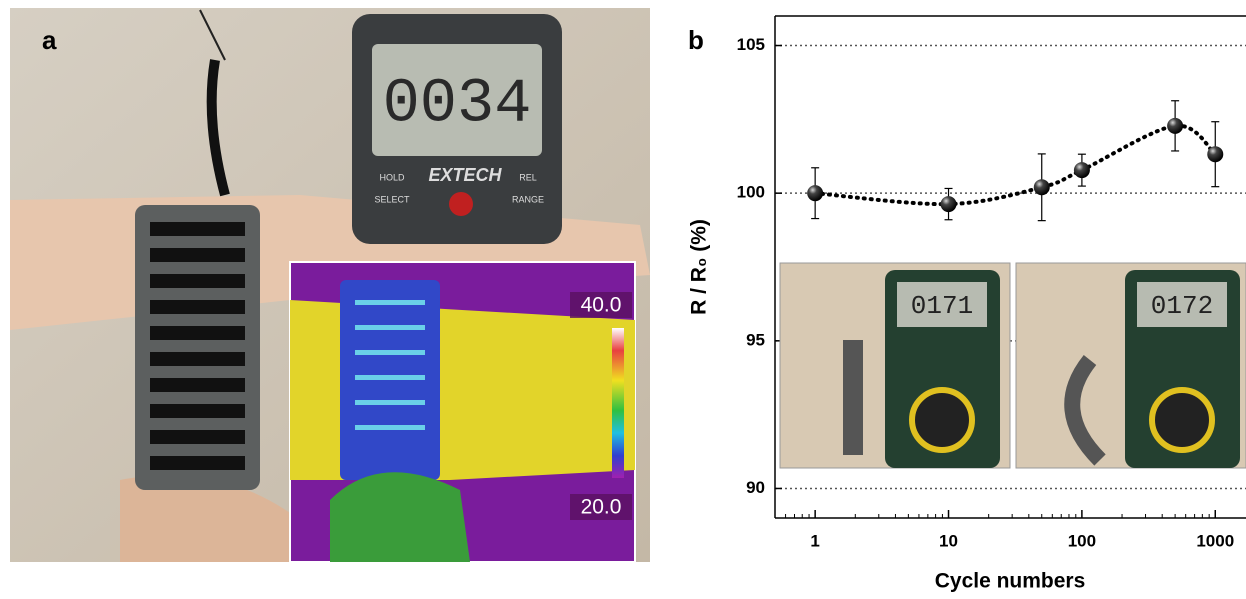  Describe the element at coordinates (942, 306) in the screenshot. I see `inset-display: 0171` at that location.